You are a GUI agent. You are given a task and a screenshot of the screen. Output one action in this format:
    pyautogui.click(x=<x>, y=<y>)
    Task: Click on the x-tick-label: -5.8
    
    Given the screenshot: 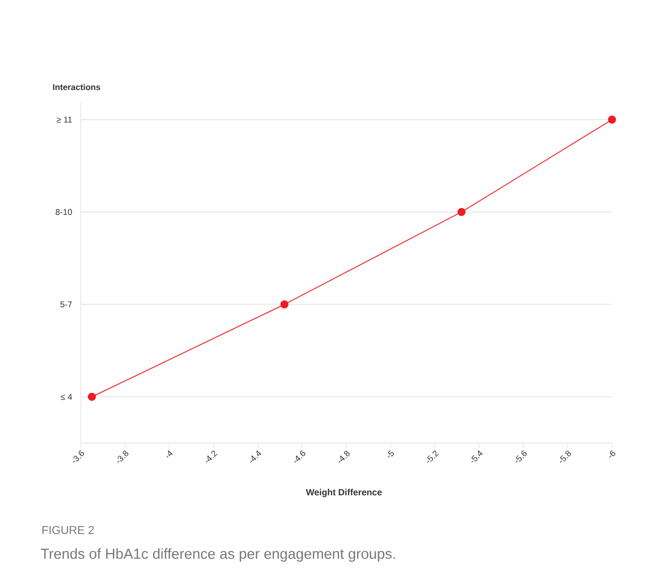 What is the action you would take?
    pyautogui.click(x=566, y=456)
    